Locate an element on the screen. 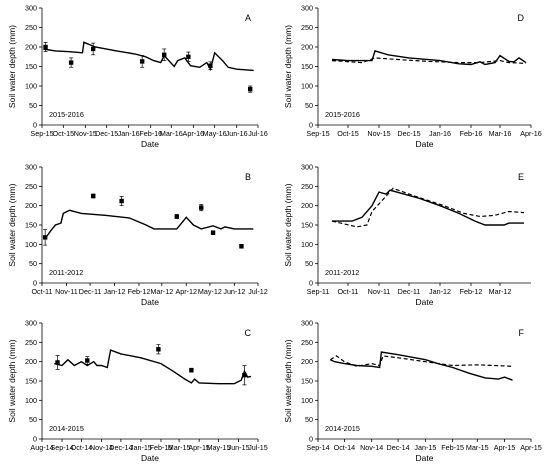 This screenshot has width=550, height=472. x-tick-label: Jun-12 is located at coordinates (234, 291).